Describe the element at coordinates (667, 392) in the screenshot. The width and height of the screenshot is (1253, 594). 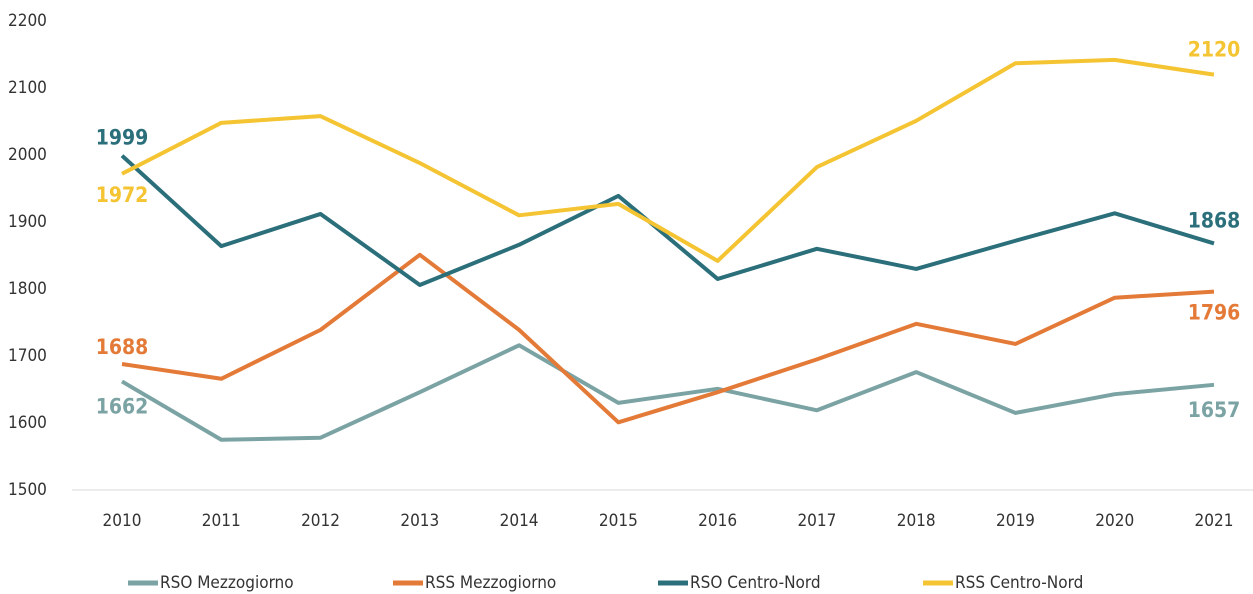
I see `line-series` at that location.